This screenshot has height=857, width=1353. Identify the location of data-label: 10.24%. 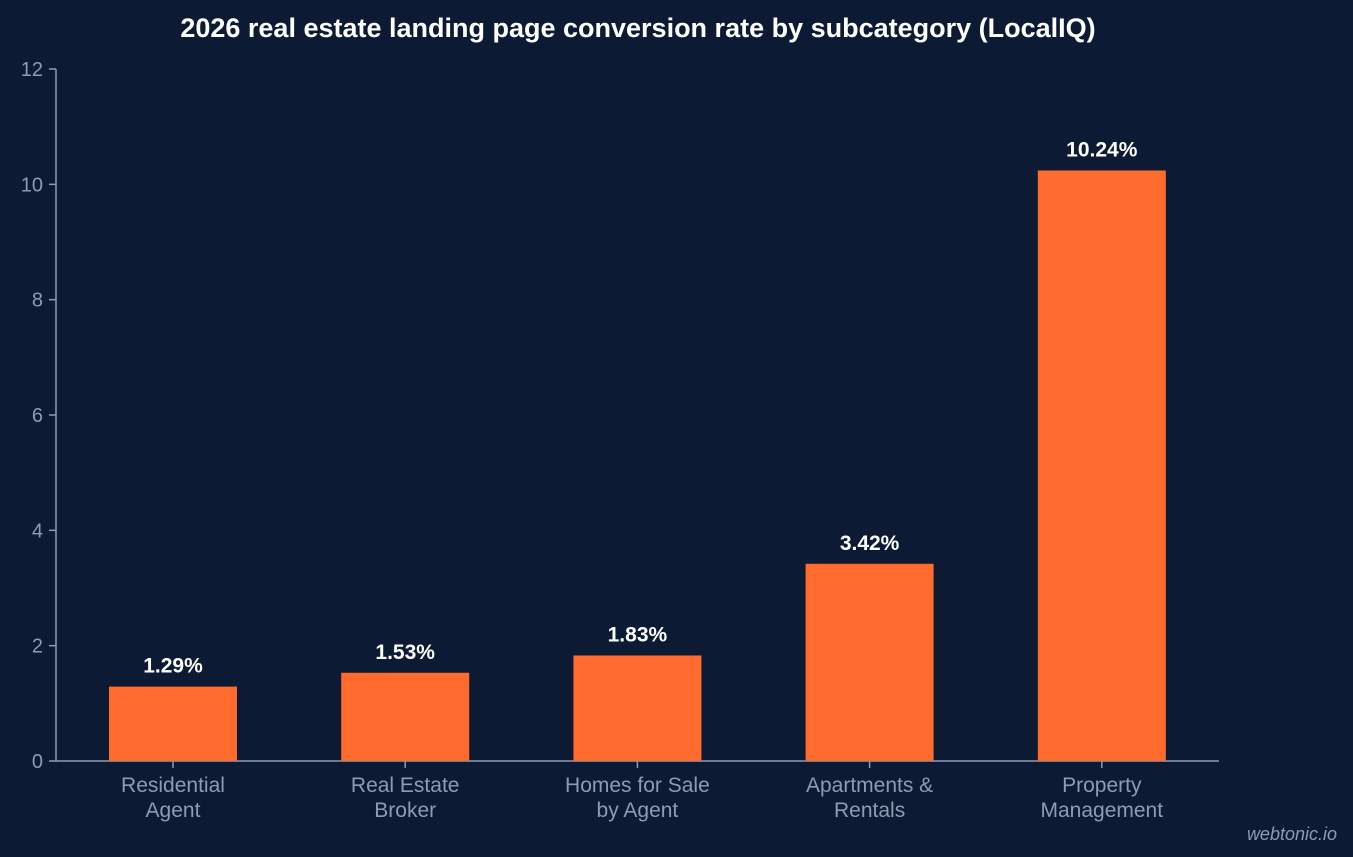
(1102, 149).